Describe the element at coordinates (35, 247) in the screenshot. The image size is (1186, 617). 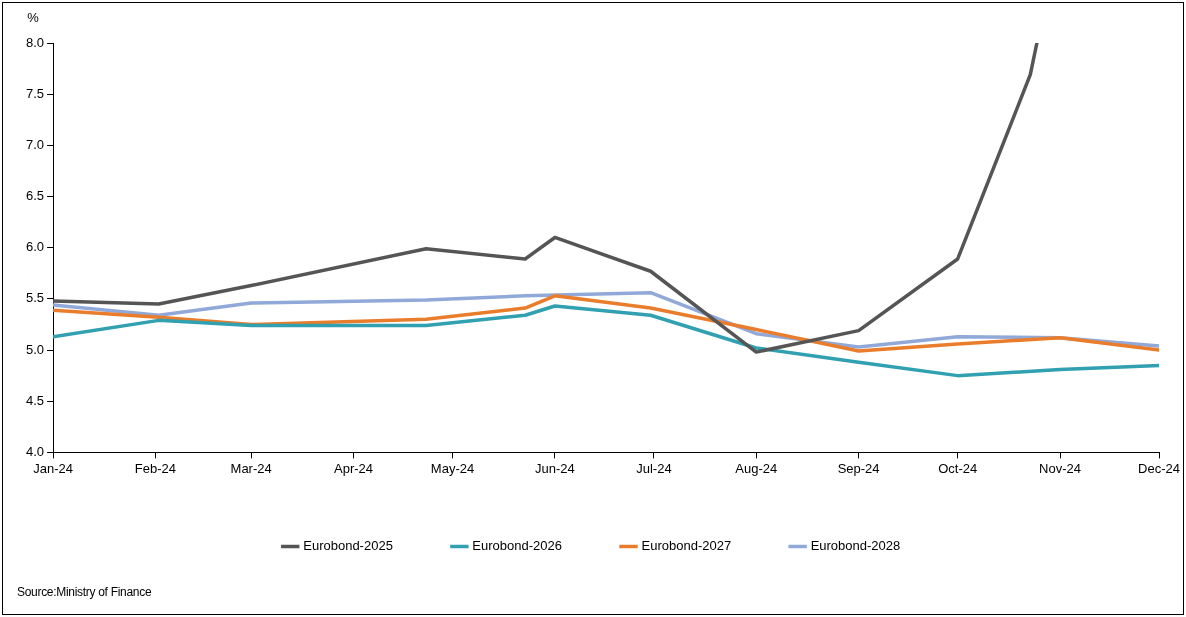
I see `y-tick-label: 6.0` at that location.